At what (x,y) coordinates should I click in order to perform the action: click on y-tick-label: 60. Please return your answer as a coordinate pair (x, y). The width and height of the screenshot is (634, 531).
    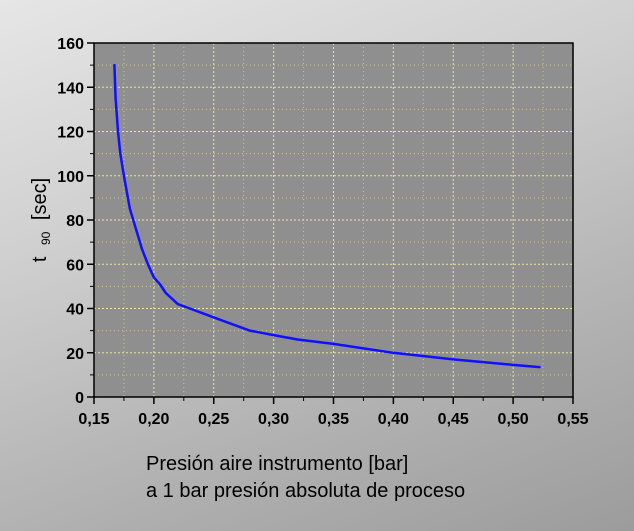
    Looking at the image, I should click on (75, 265).